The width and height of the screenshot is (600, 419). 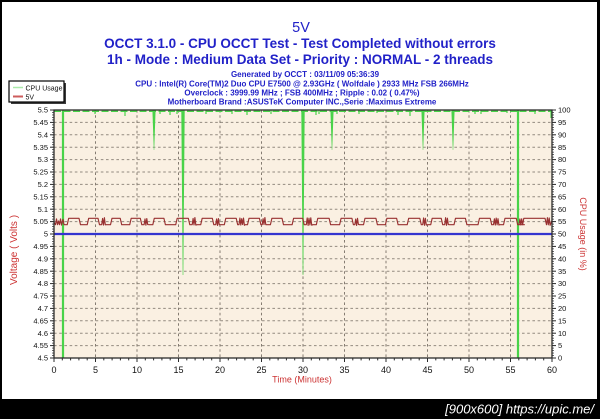 What do you see at coordinates (562, 172) in the screenshot?
I see `svg-text: 75` at bounding box center [562, 172].